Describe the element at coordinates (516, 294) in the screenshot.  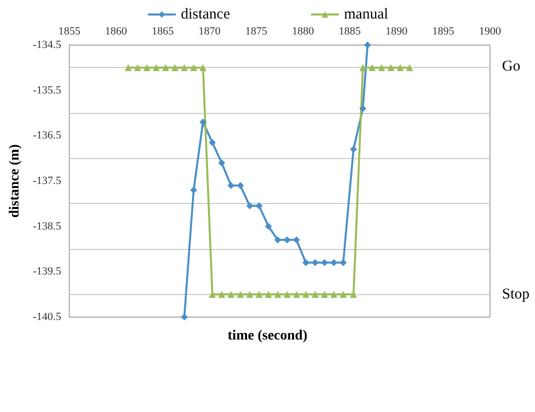
I see `text: Stop` at that location.